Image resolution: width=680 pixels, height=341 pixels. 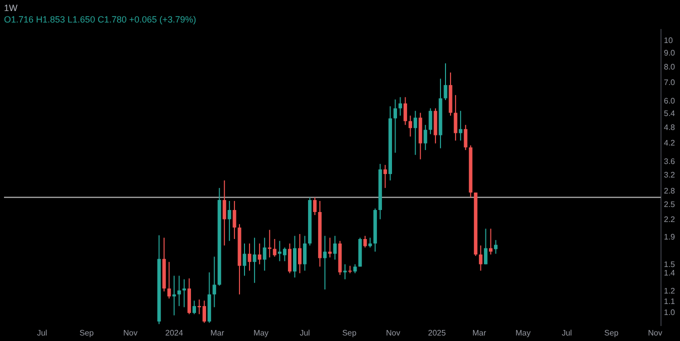 I want to click on y-tick-label: 2.8, so click(x=670, y=191).